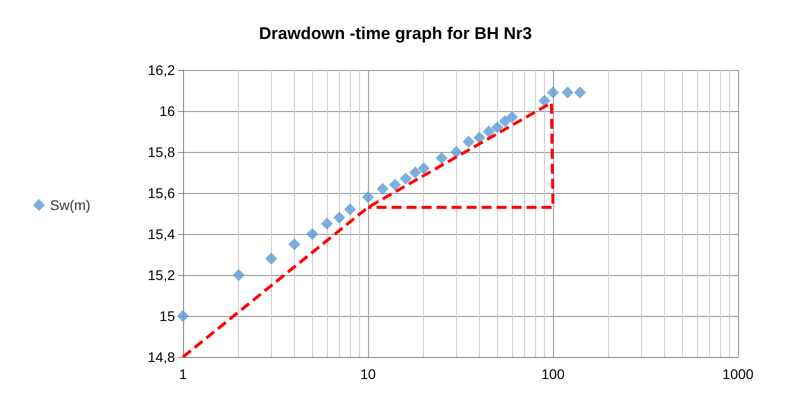  What do you see at coordinates (162, 70) in the screenshot?
I see `y-tick-label: 16,2` at bounding box center [162, 70].